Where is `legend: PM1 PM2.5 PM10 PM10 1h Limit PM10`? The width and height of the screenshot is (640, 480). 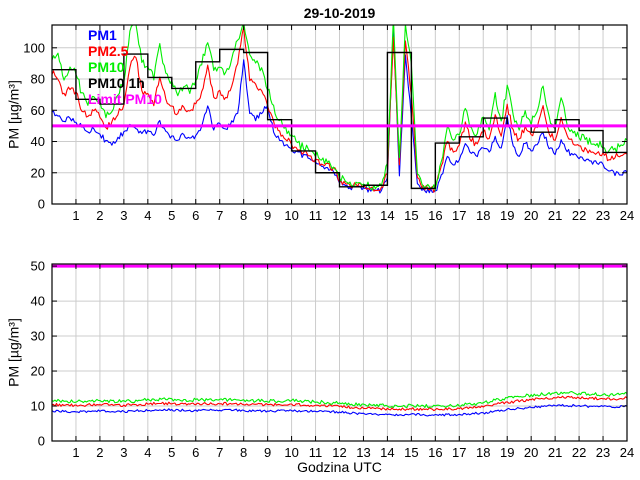 legend: PM1 PM2.5 PM10 PM10 1h Limit PM10 is located at coordinates (125, 67).